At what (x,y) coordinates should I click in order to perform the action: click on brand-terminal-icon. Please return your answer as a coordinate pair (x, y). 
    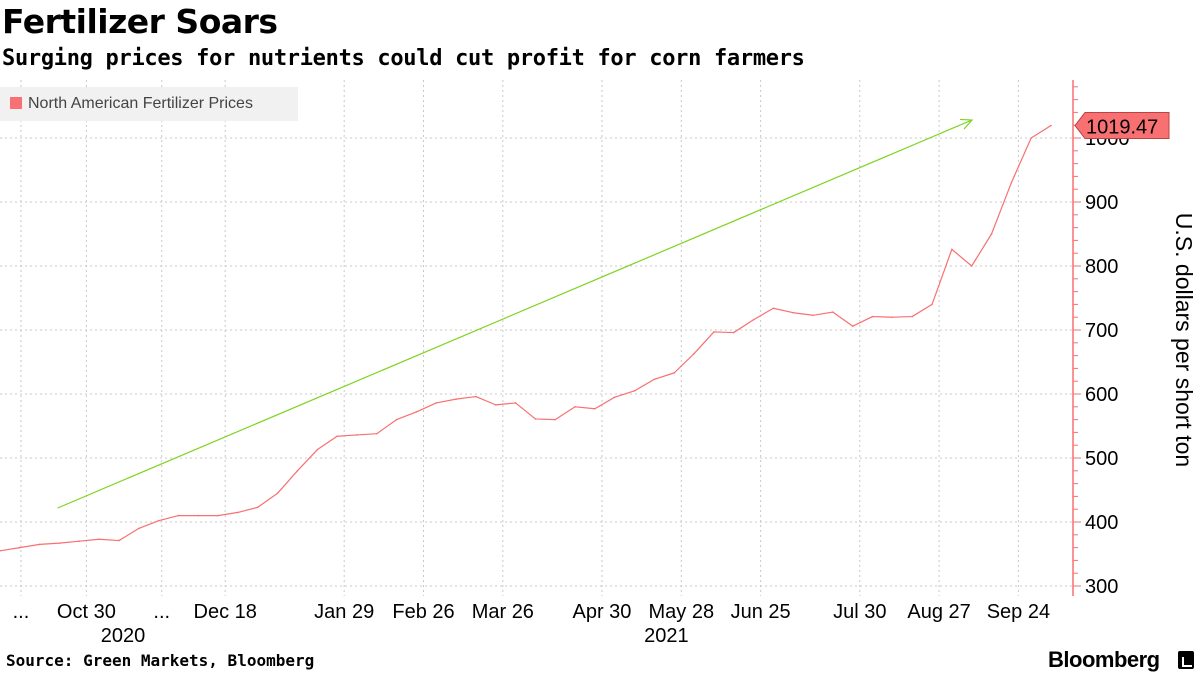
    Looking at the image, I should click on (1186, 660).